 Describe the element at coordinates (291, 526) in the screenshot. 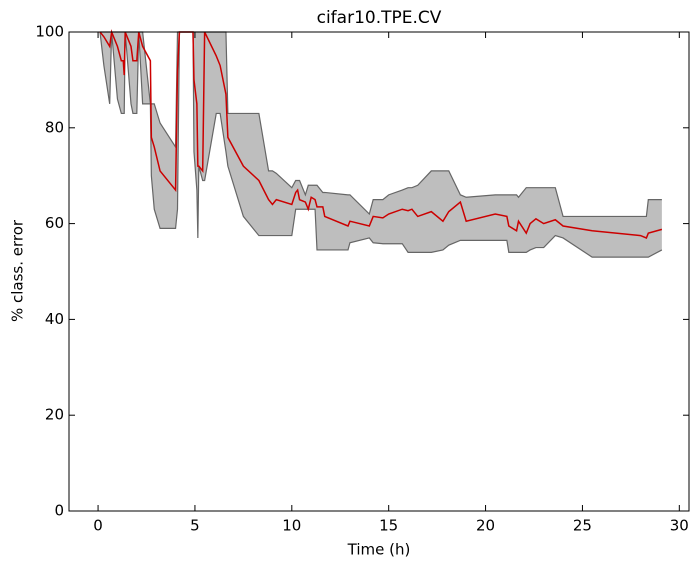

I see `x-tick-label: 10` at that location.